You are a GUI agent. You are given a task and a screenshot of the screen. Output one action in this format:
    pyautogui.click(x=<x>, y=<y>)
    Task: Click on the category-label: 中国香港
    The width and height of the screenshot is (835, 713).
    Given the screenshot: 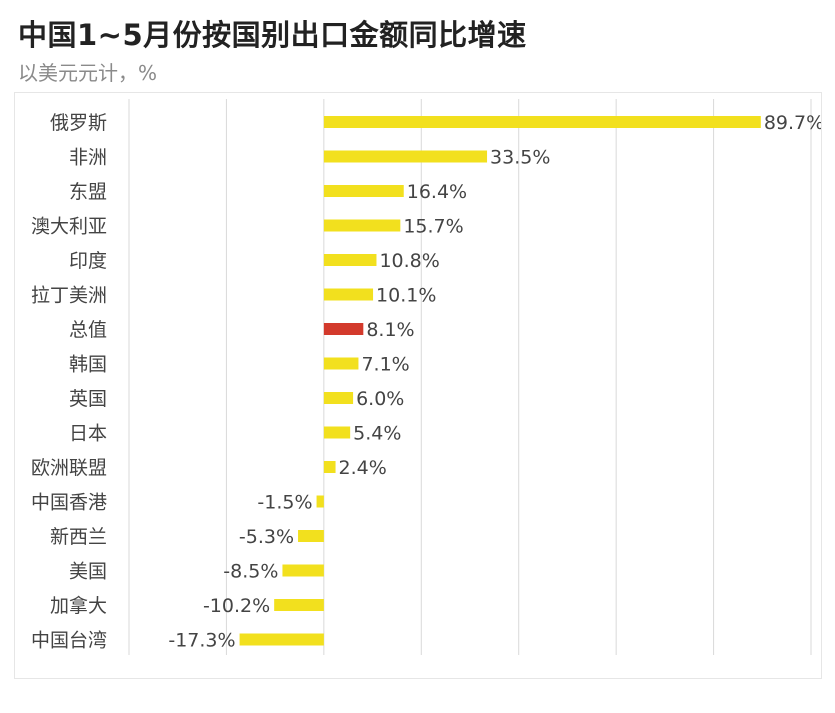 What is the action you would take?
    pyautogui.click(x=69, y=503)
    